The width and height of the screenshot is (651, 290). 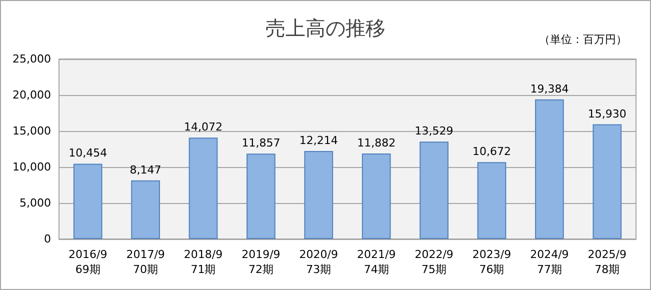 What do you see at coordinates (607, 262) in the screenshot?
I see `x-tick-label: 2025/9 78期` at bounding box center [607, 262].